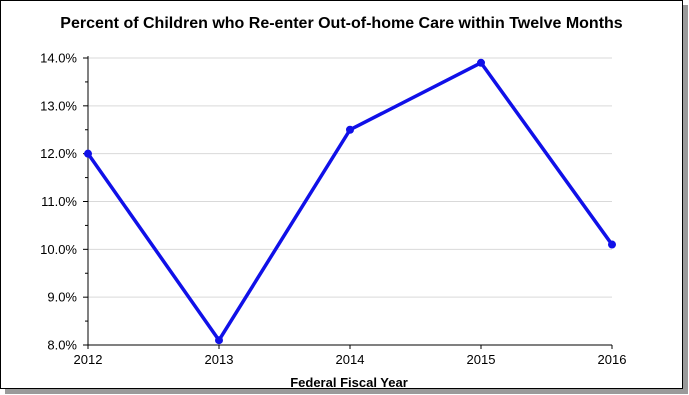  I want to click on x-axis-title: Federal Fiscal Year, so click(349, 382).